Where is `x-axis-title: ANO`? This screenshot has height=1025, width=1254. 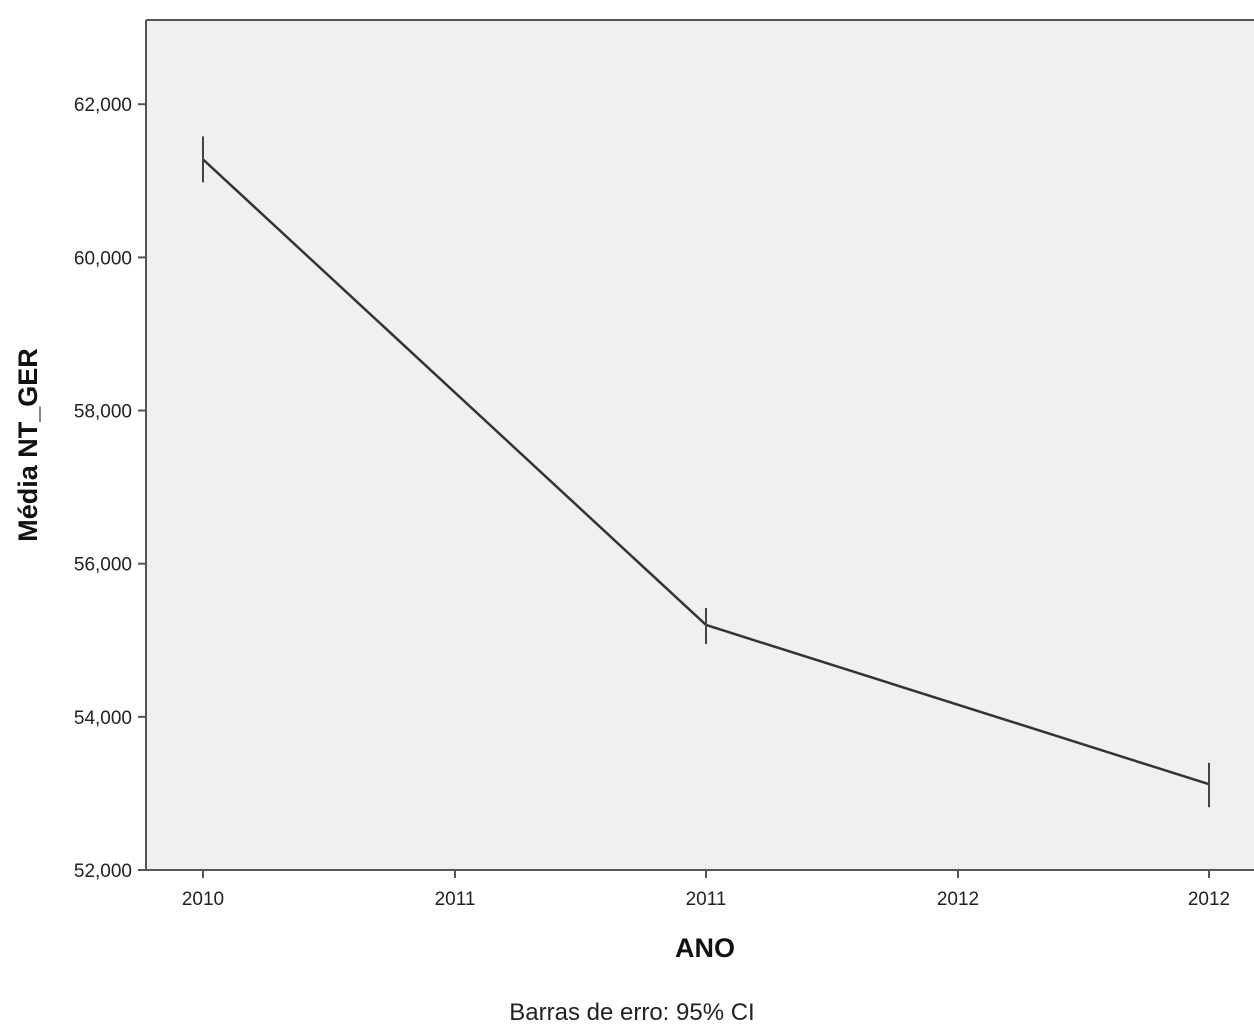
x-axis-title: ANO is located at coordinates (705, 948).